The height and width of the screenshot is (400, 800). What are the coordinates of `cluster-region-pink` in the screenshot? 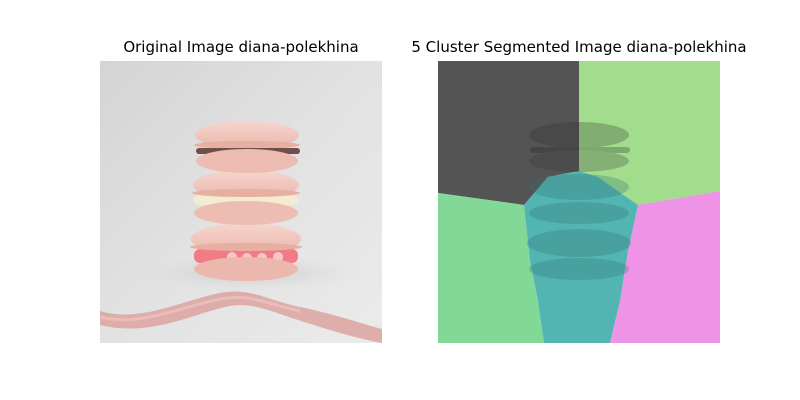 It's located at (665, 267).